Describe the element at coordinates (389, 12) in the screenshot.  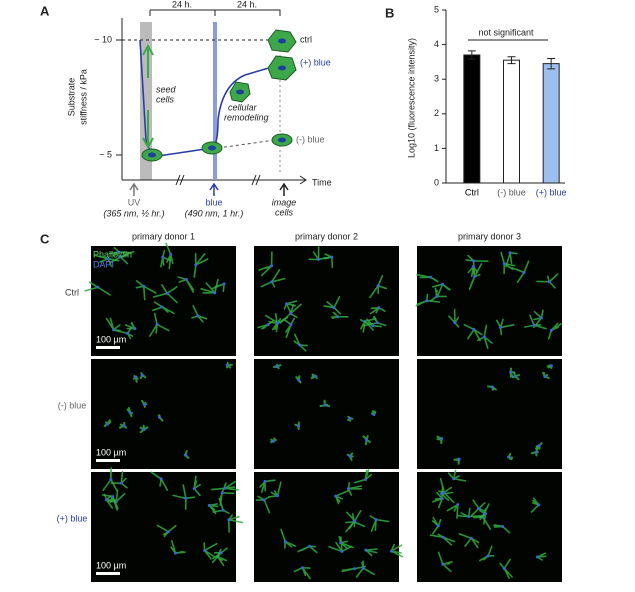
I see `panel-label: B` at that location.